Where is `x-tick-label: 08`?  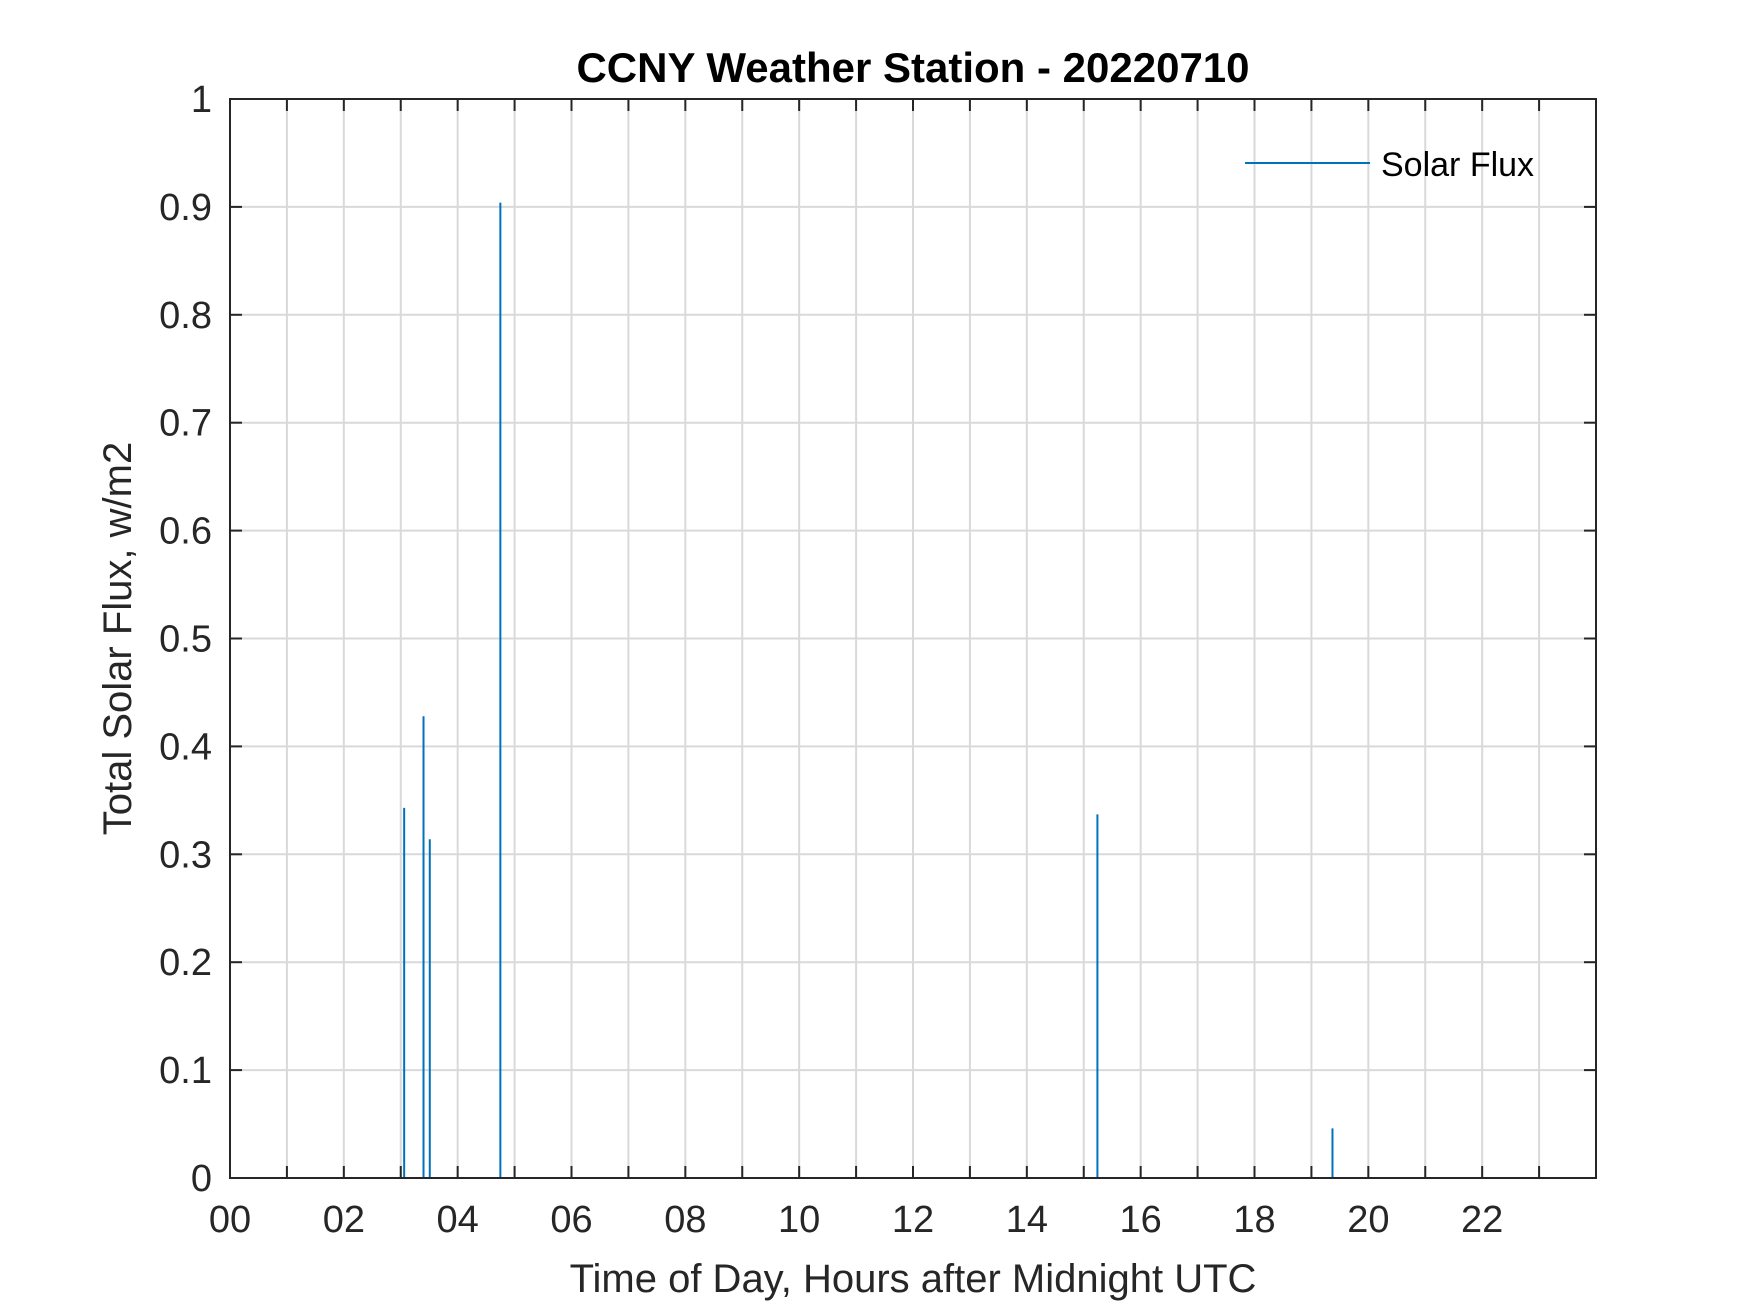
x-tick-label: 08 is located at coordinates (685, 1220).